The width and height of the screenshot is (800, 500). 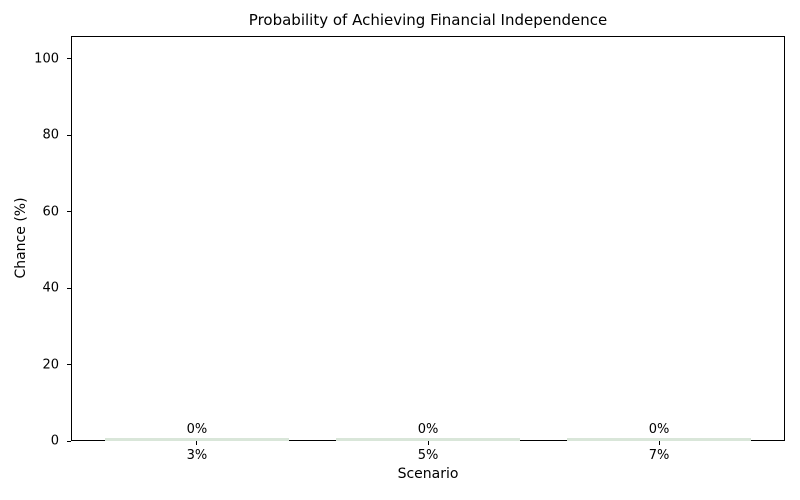 What do you see at coordinates (50, 212) in the screenshot?
I see `y-tick-label: 60` at bounding box center [50, 212].